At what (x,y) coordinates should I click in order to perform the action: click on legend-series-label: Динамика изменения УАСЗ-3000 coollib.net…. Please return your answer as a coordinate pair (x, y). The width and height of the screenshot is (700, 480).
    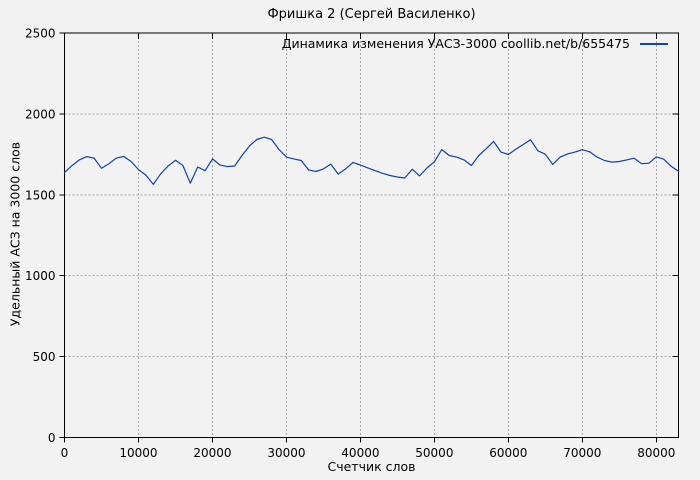
    Looking at the image, I should click on (455, 43).